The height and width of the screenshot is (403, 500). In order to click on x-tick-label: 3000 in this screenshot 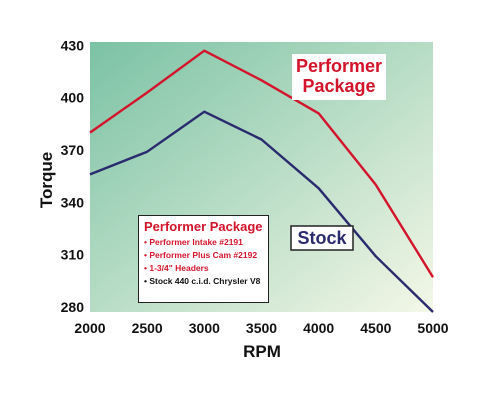, I will do `click(204, 328)`.